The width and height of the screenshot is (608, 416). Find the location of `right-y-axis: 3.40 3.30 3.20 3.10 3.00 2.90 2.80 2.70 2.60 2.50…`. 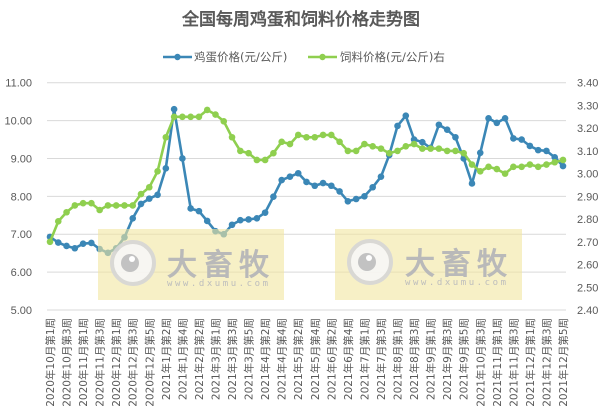

right-y-axis: 3.40 3.30 3.20 3.10 3.00 2.90 2.80 2.70 2.60 2.50… is located at coordinates (587, 197).